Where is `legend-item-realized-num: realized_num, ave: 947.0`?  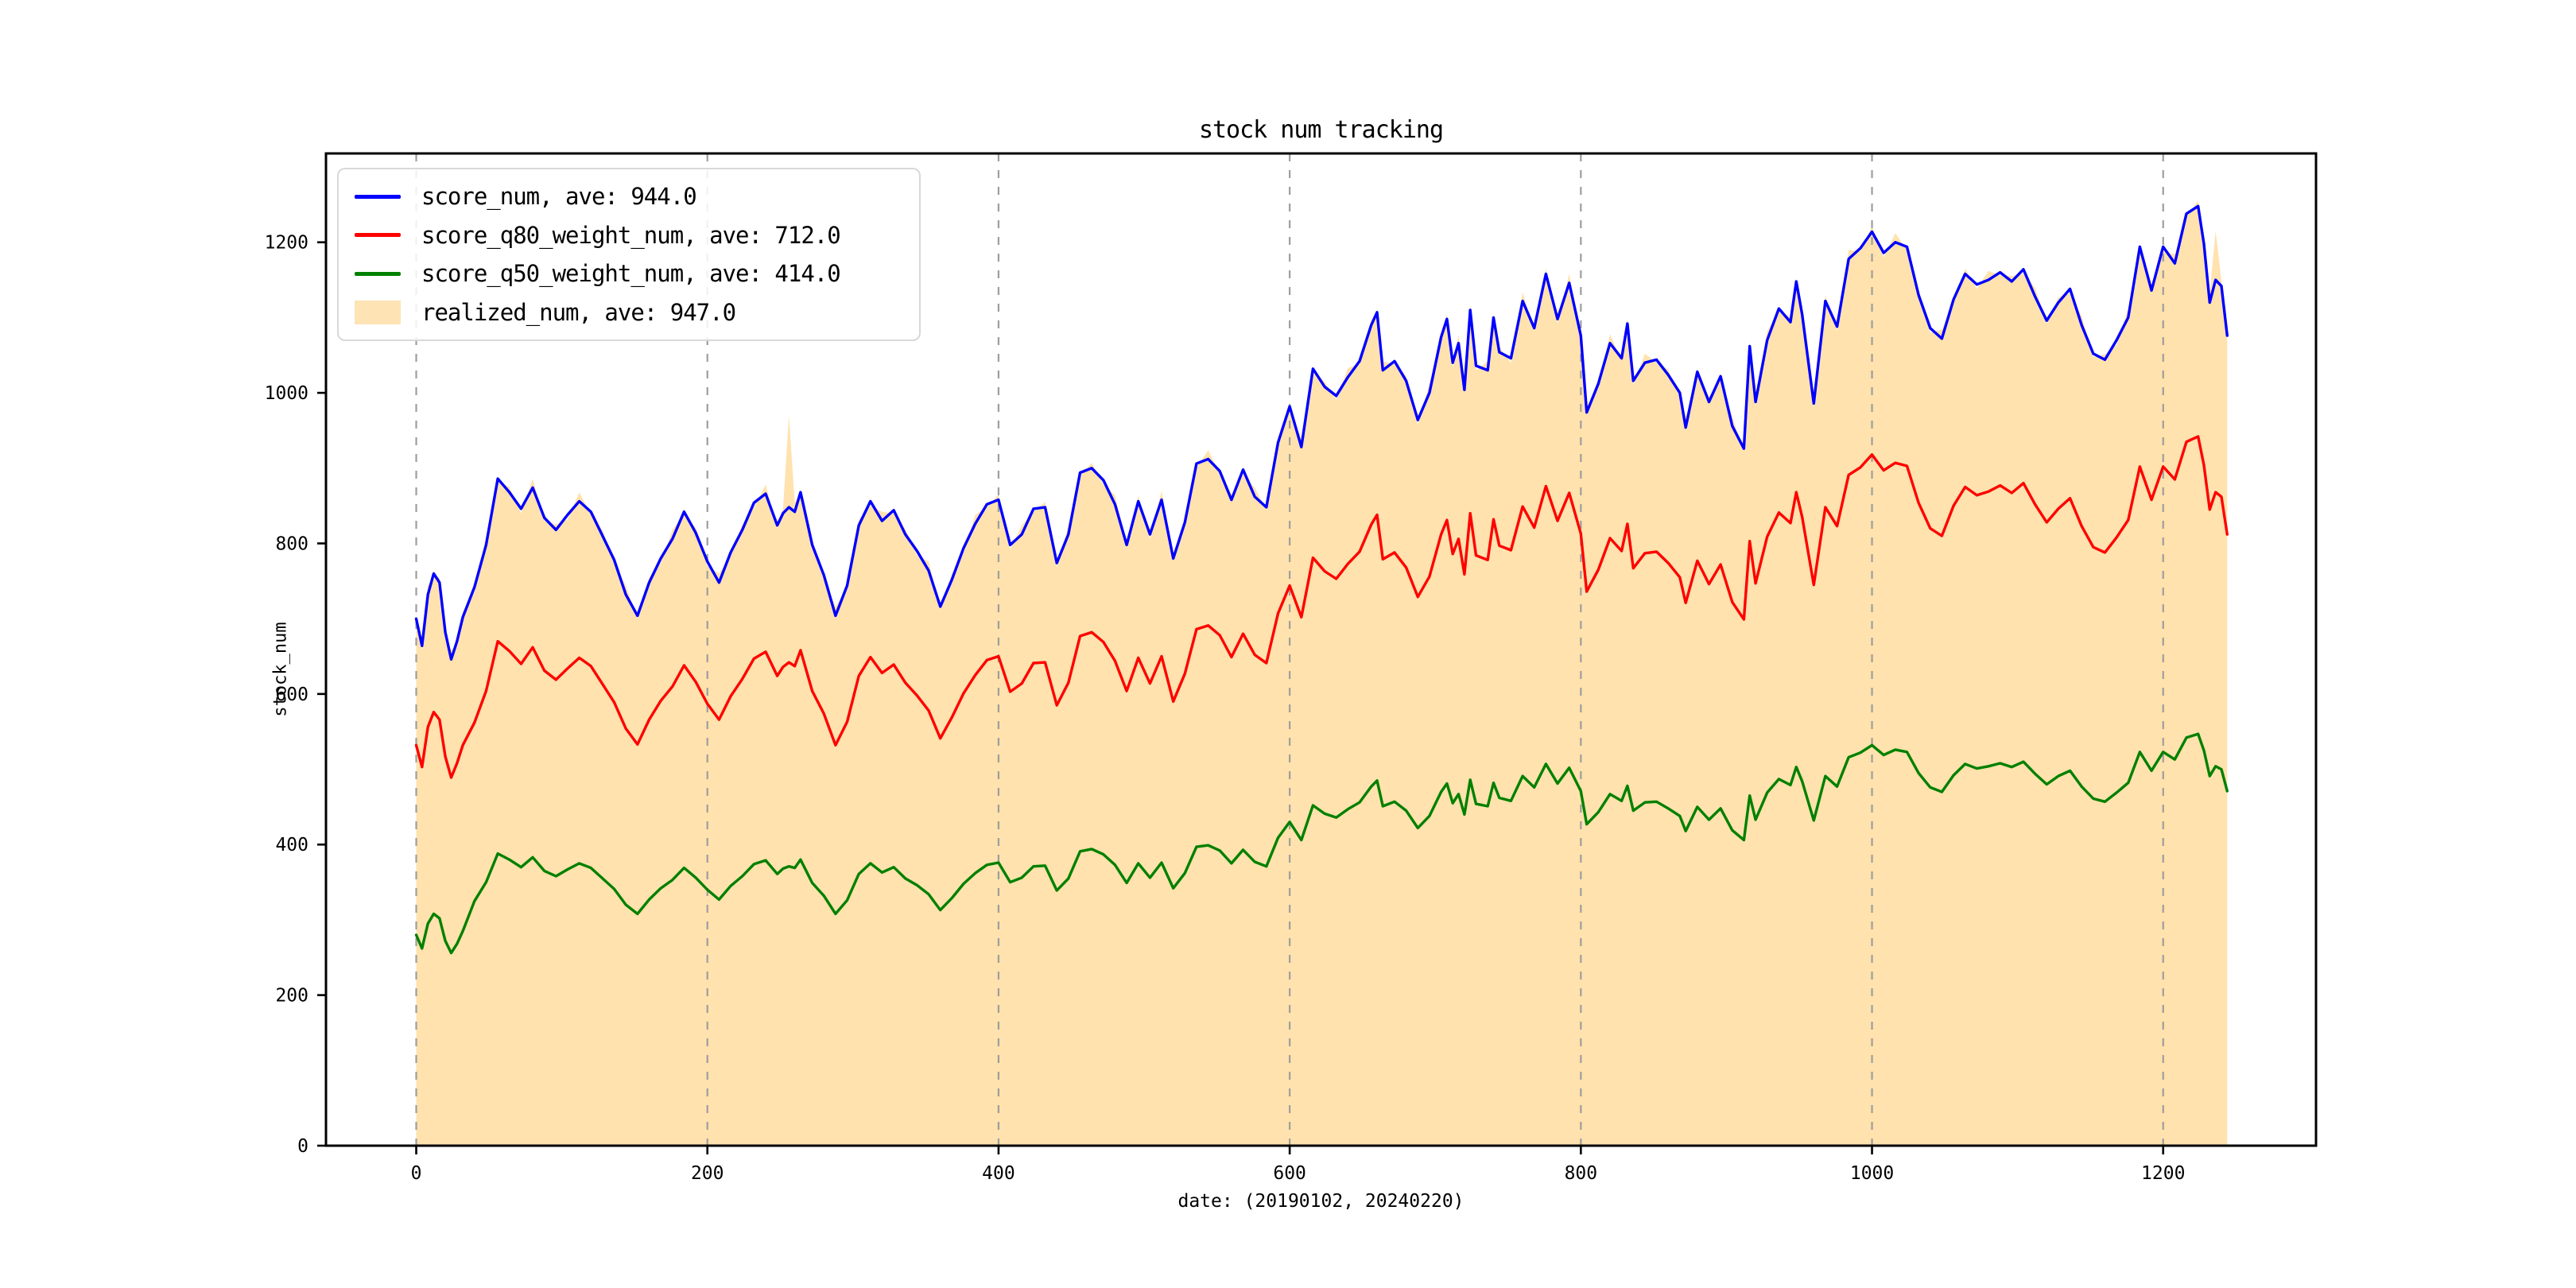 legend-item-realized-num: realized_num, ave: 947.0 is located at coordinates (629, 312).